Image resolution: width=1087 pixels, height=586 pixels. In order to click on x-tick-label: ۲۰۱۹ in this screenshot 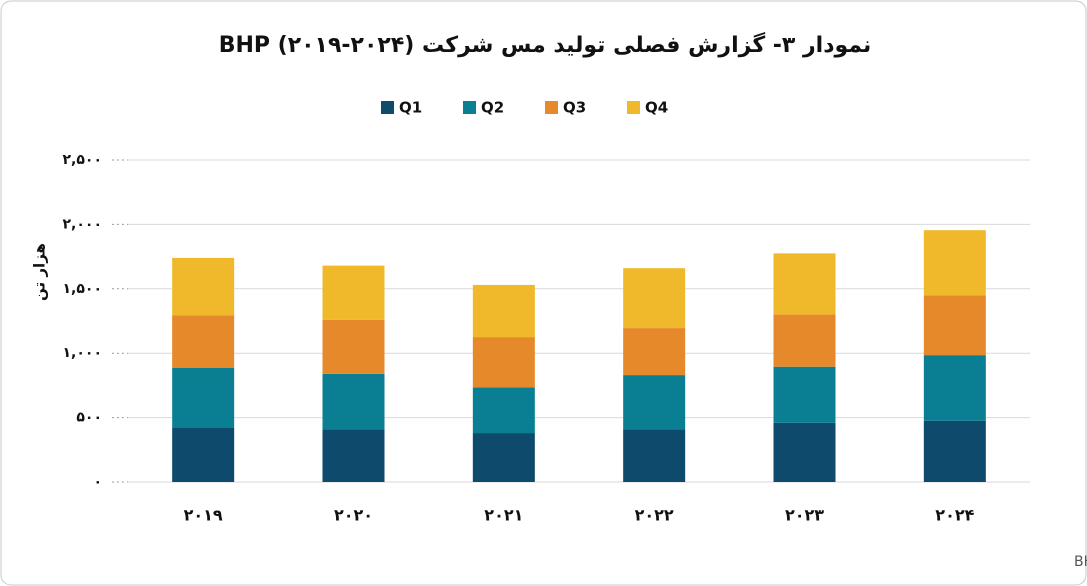, I will do `click(203, 515)`.